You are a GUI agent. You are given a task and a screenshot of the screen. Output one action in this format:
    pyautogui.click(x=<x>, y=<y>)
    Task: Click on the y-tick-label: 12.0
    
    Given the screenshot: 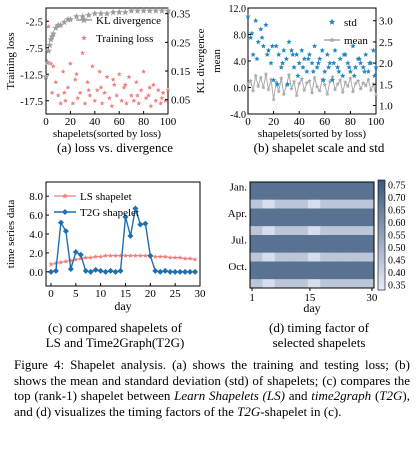 What is the action you would take?
    pyautogui.click(x=238, y=9)
    